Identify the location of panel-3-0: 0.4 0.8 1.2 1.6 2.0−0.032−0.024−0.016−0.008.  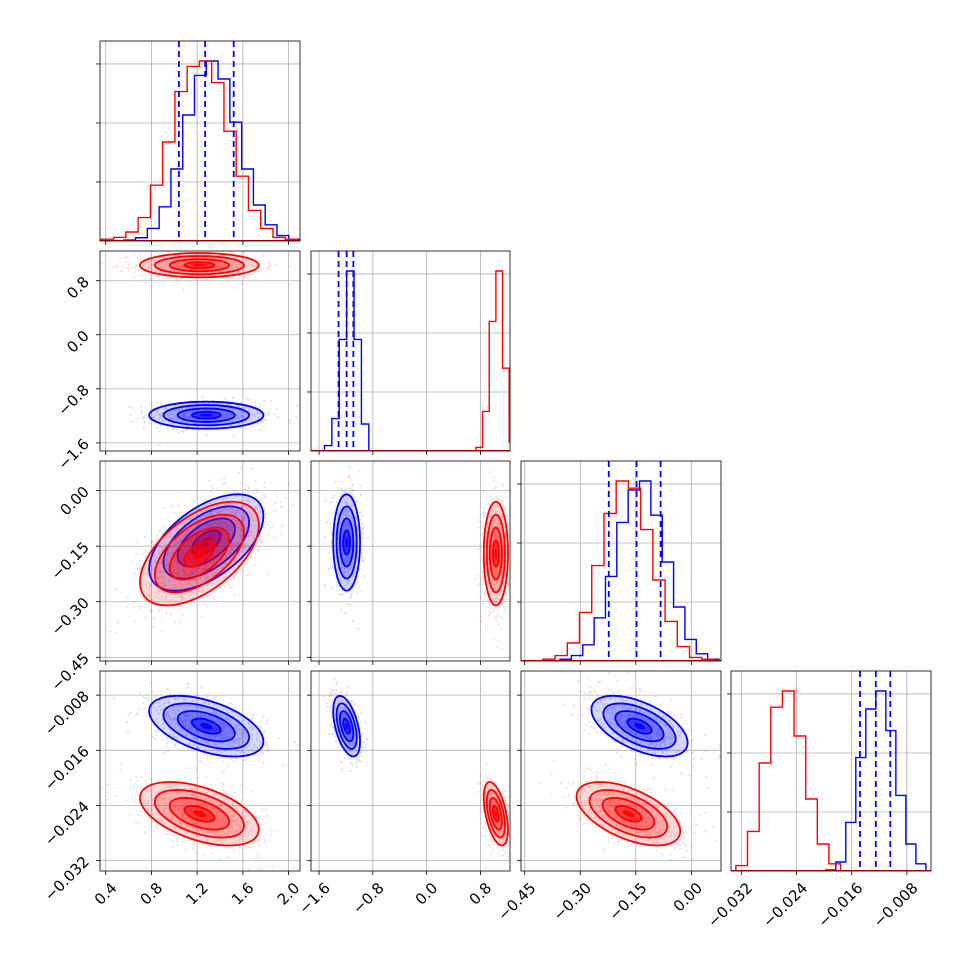
(172, 789).